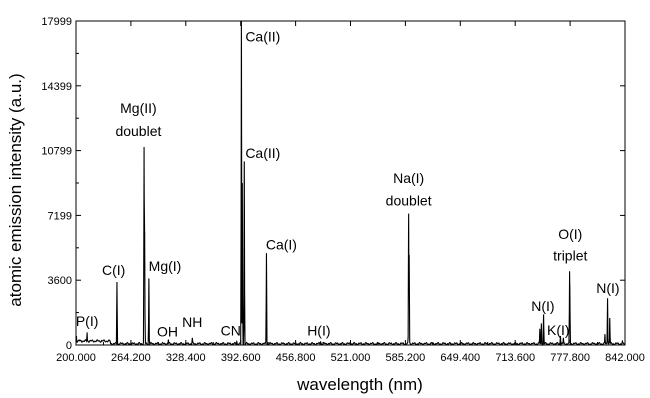  What do you see at coordinates (296, 358) in the screenshot?
I see `x-tick-label: 456.800` at bounding box center [296, 358].